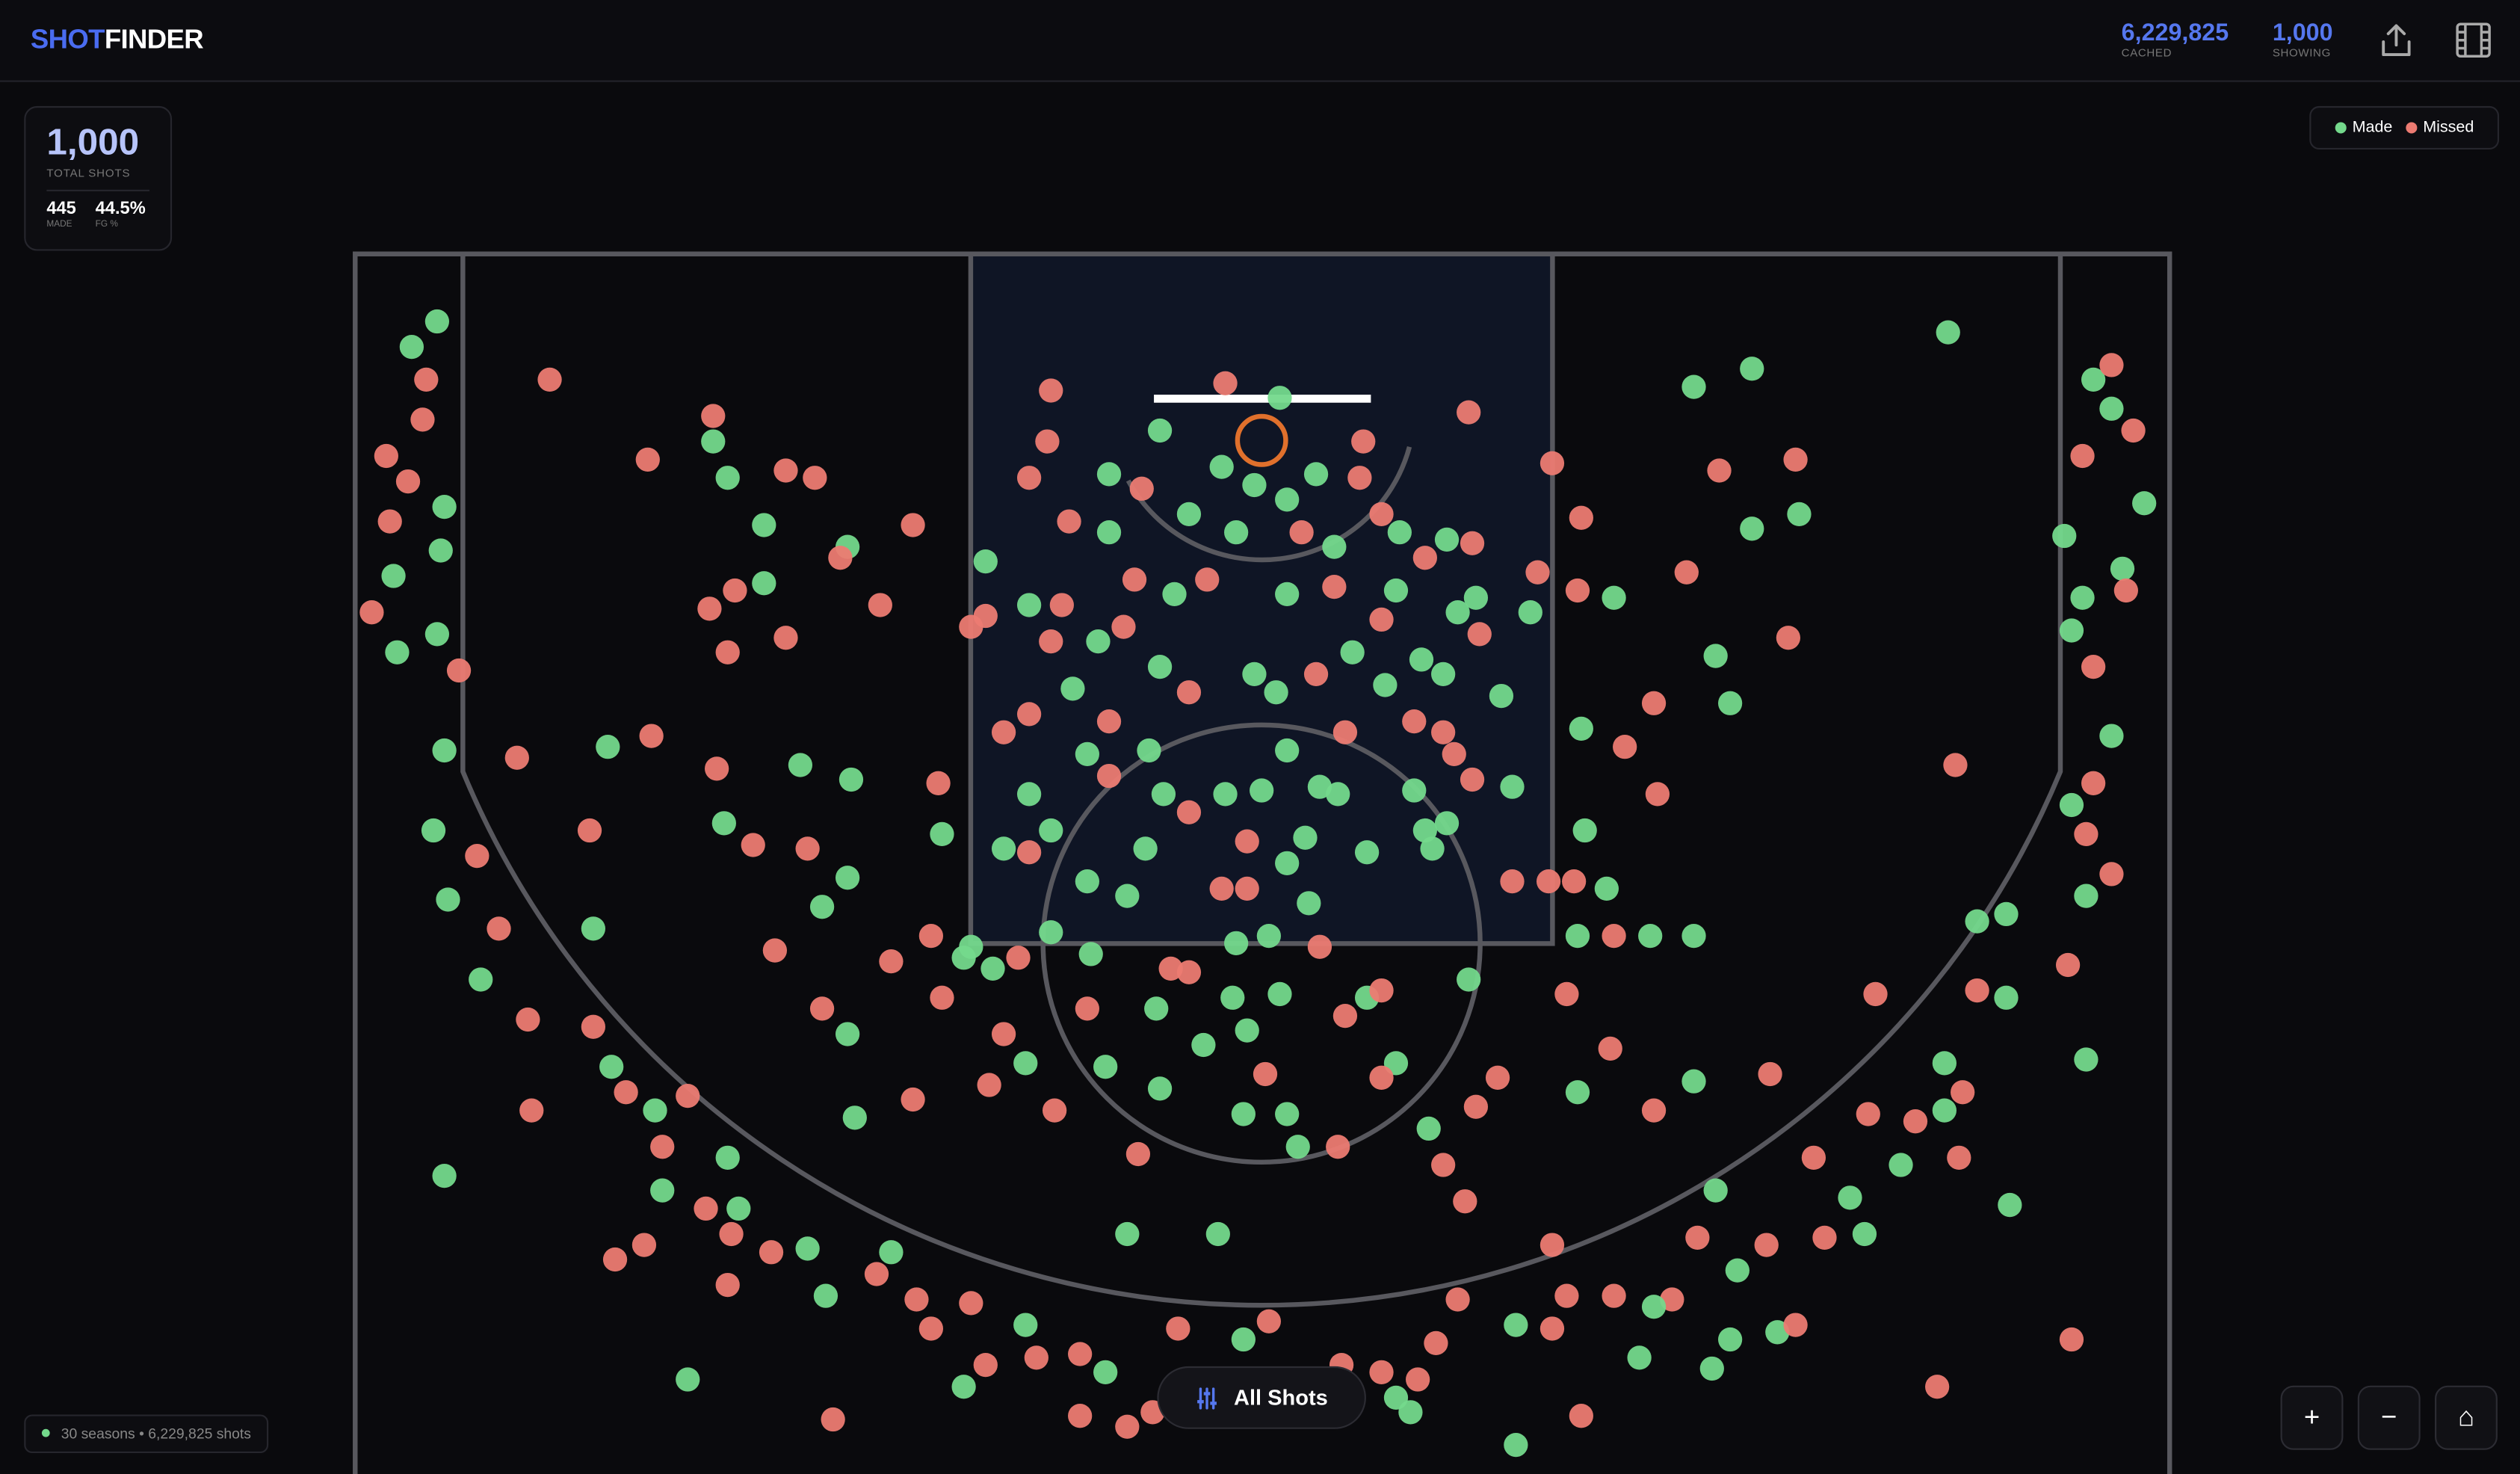 The width and height of the screenshot is (2520, 1474). I want to click on legend-item: Missed, so click(2439, 128).